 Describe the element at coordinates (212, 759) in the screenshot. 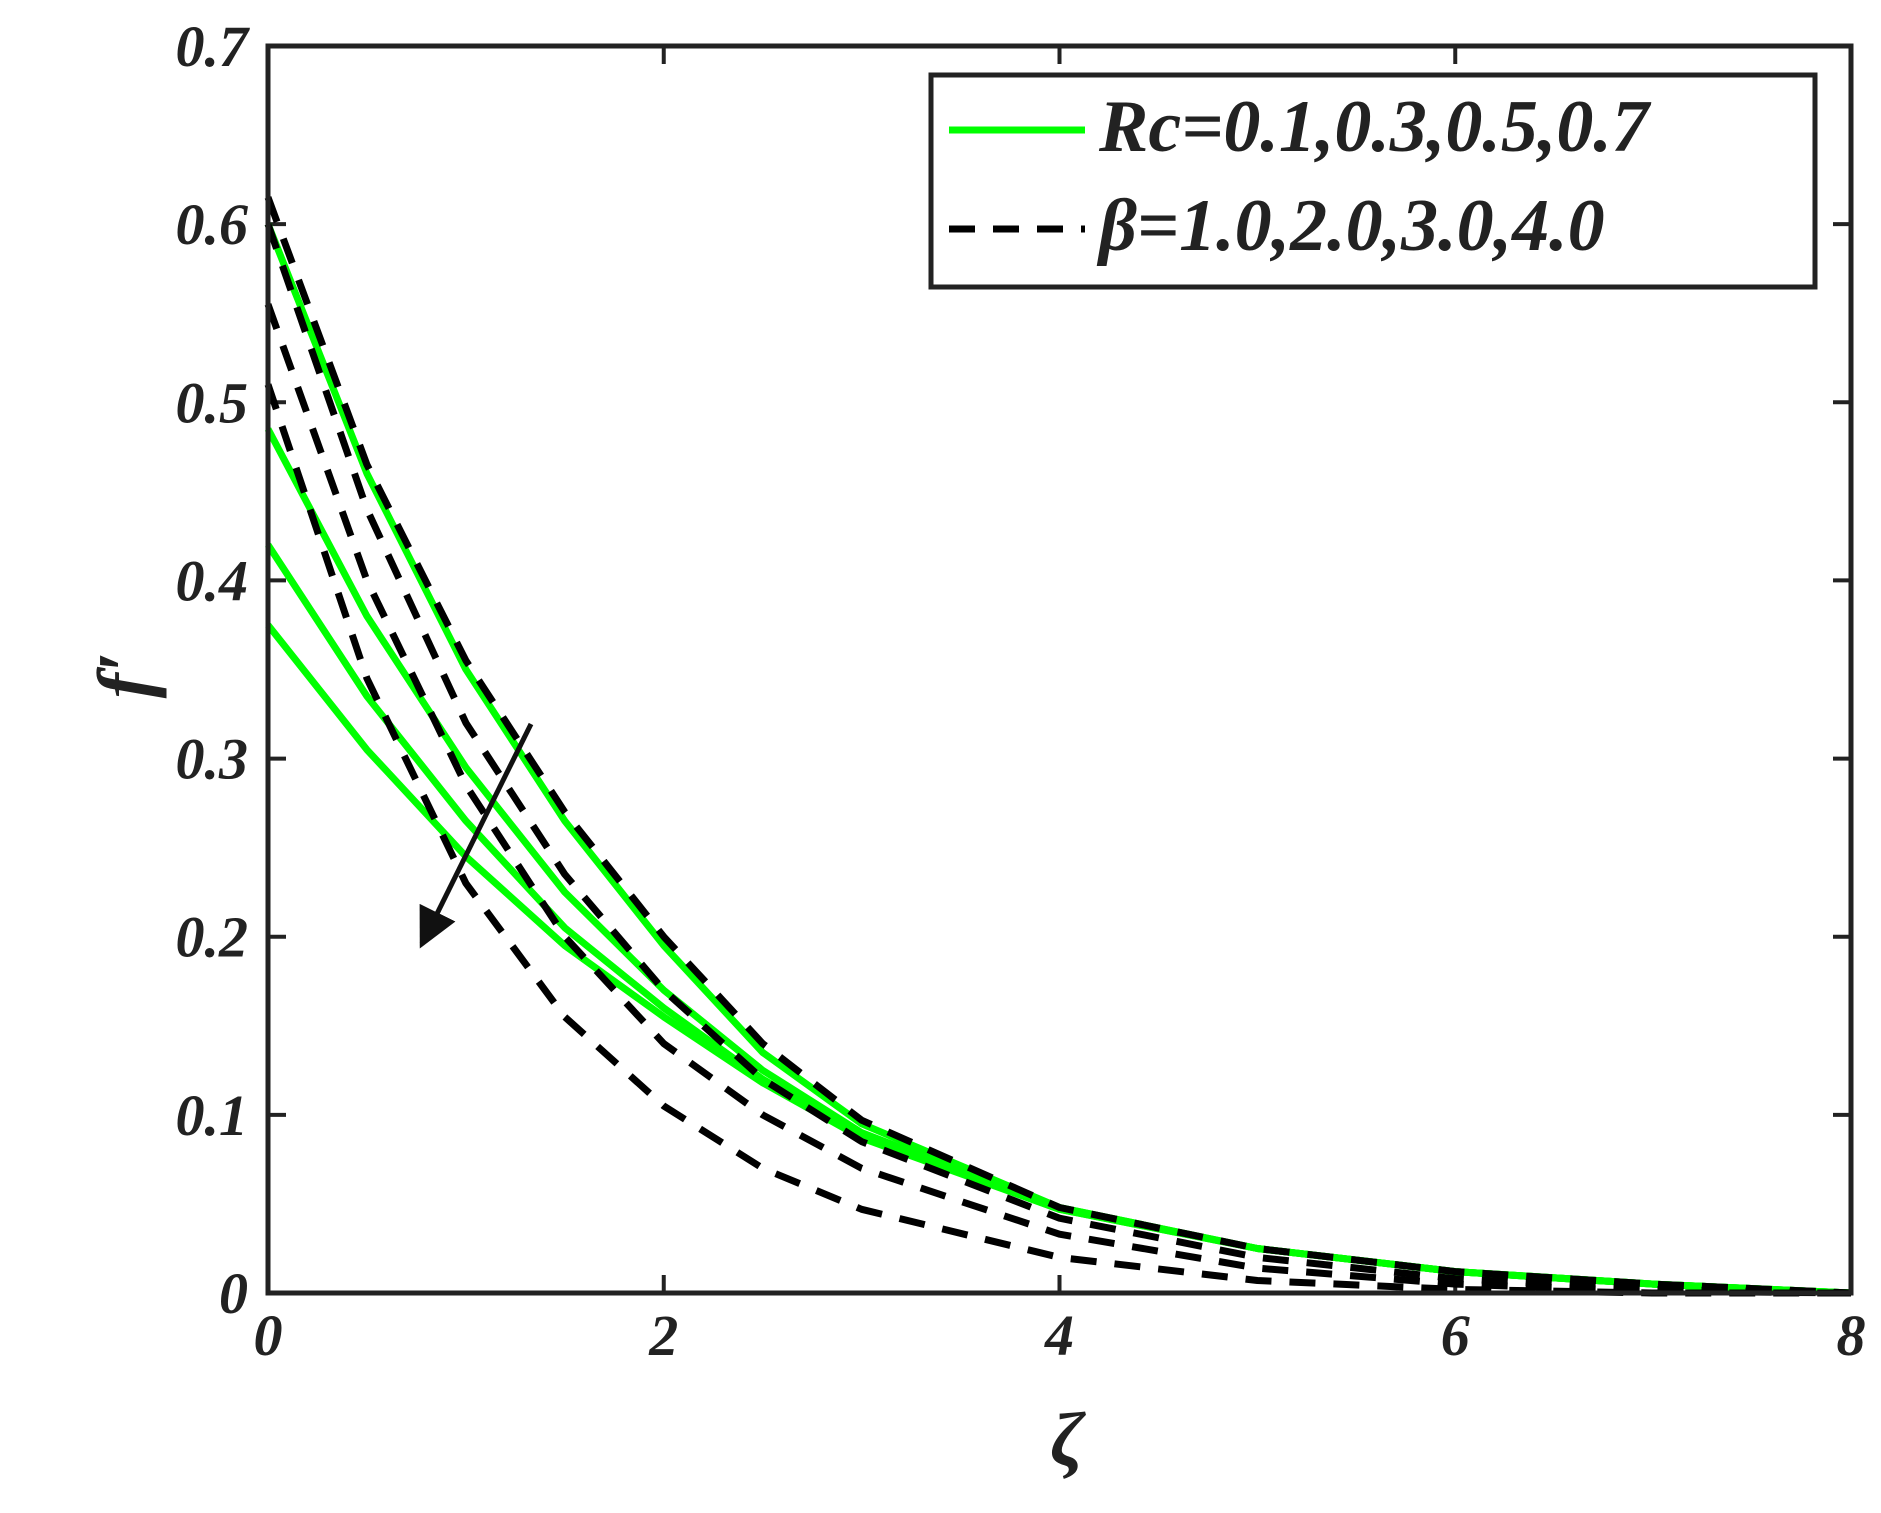

I see `y-tick-label: 0.3` at that location.